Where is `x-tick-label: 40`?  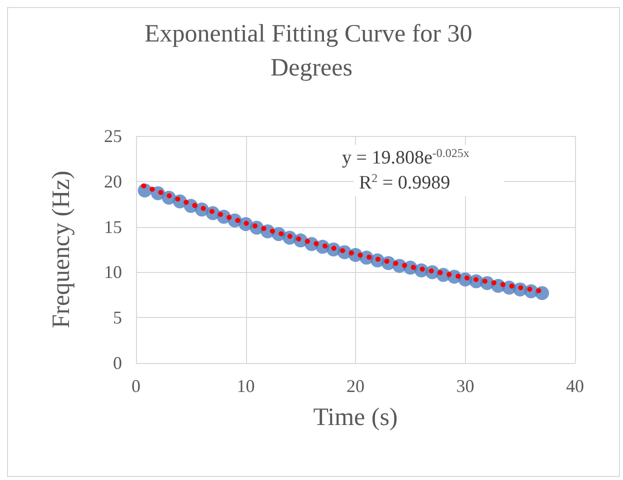 x-tick-label: 40 is located at coordinates (575, 386).